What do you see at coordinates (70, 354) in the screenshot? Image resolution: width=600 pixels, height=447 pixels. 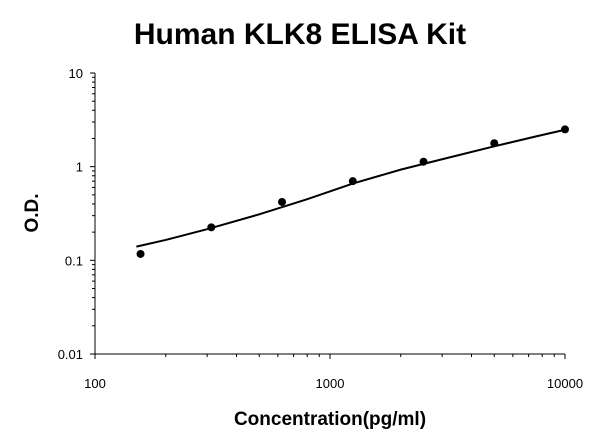 I see `y-tick-label: 0.01` at bounding box center [70, 354].